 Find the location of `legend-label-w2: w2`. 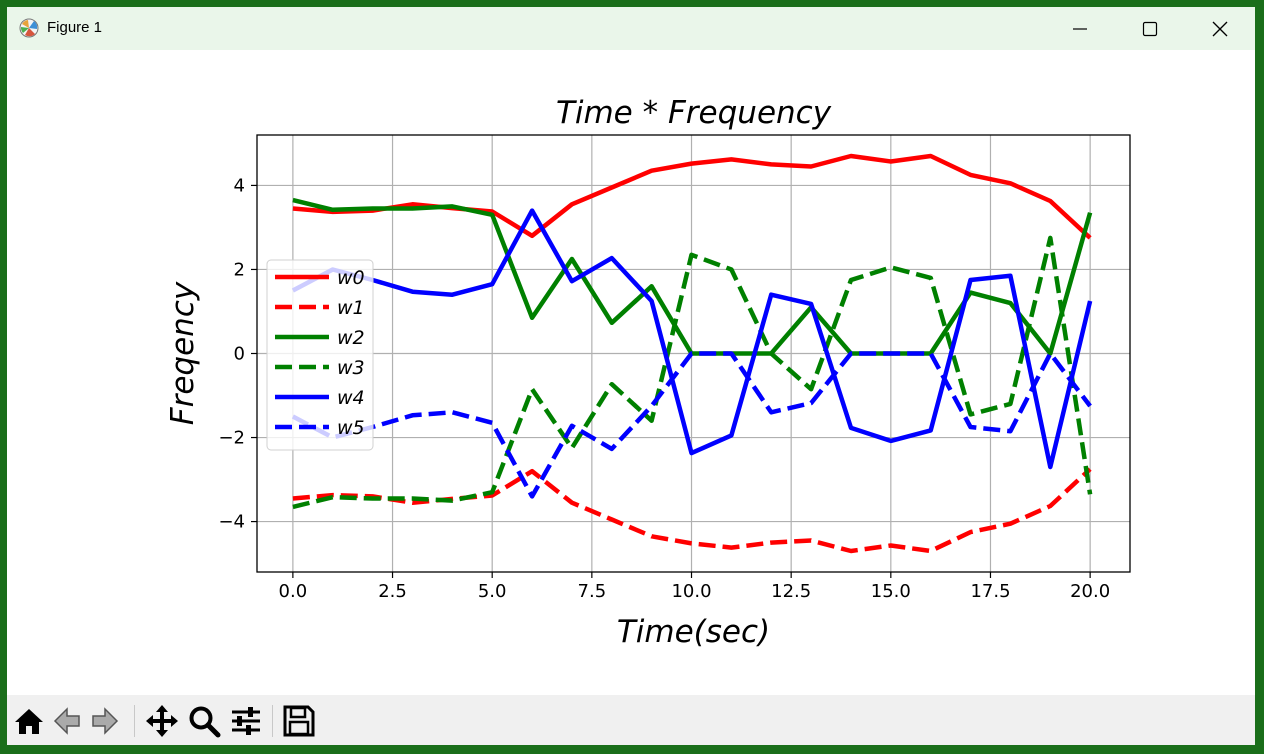

legend-label-w2: w2 is located at coordinates (351, 338).